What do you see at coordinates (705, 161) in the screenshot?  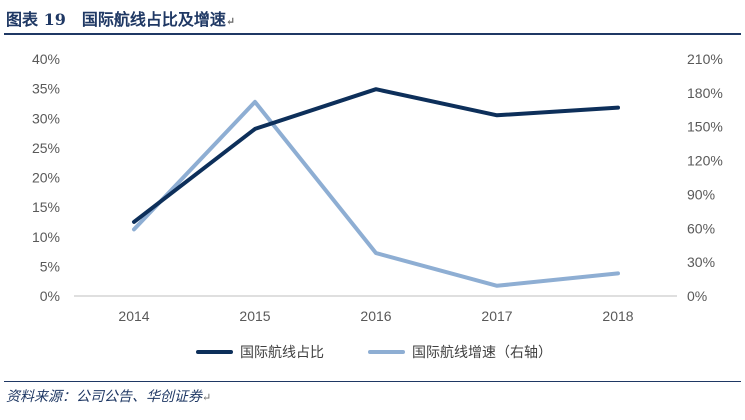 I see `right-tick-label: 120%` at bounding box center [705, 161].